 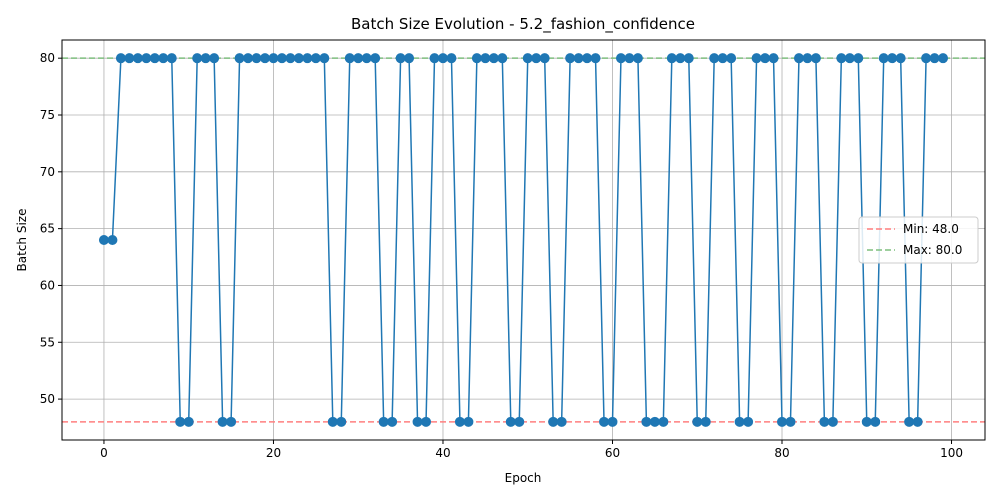 I want to click on y-tick-label: 50, so click(x=47, y=399).